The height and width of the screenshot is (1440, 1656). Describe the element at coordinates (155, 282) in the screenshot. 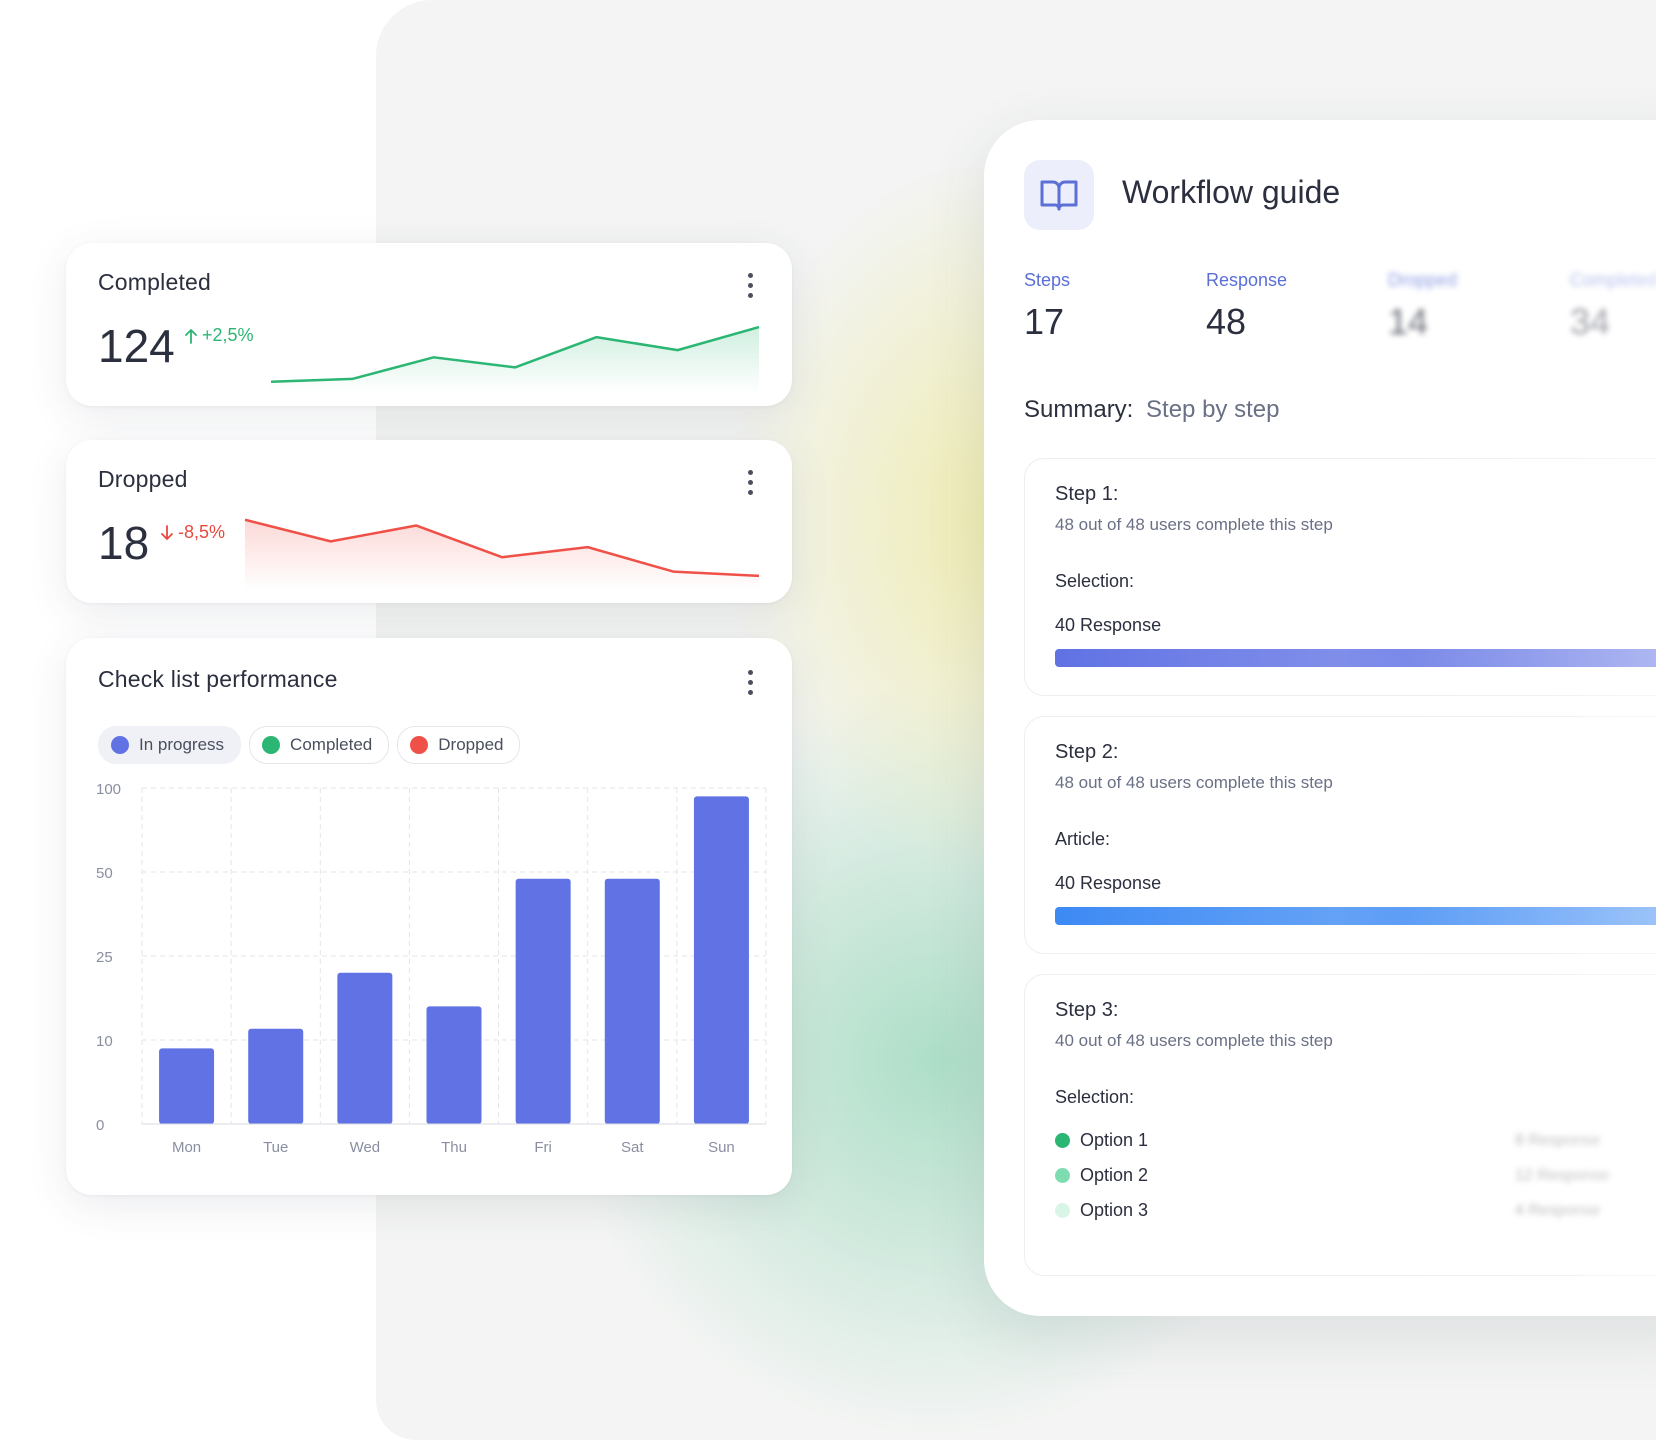

I see `completed-title: Completed` at that location.